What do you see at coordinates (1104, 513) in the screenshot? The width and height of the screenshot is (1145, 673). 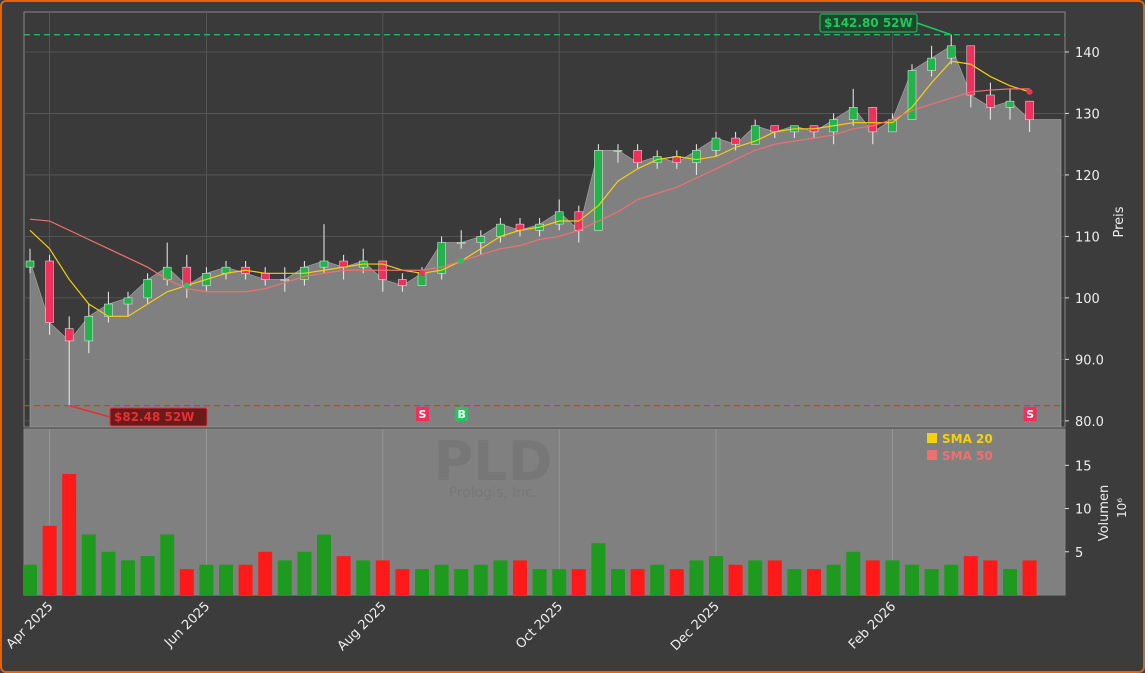 I see `volume-axis-label: Volumen` at bounding box center [1104, 513].